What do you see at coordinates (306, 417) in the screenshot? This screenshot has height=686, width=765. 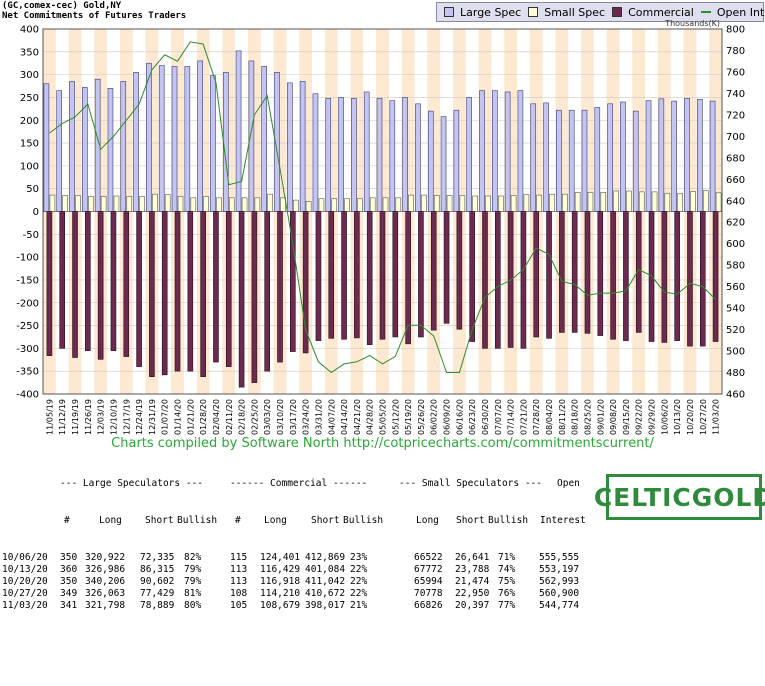 I see `x-tick-label: 03/24/20` at bounding box center [306, 417].